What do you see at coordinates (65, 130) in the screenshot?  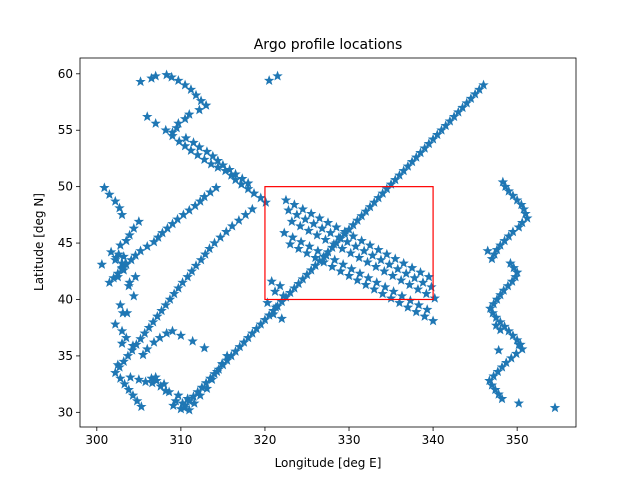 I see `y-tick-label: 55` at bounding box center [65, 130].